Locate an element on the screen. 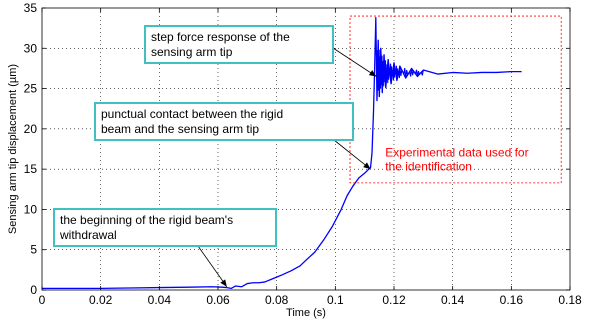 Image resolution: width=590 pixels, height=322 pixels. x-tick-label: 0.06 is located at coordinates (218, 300).